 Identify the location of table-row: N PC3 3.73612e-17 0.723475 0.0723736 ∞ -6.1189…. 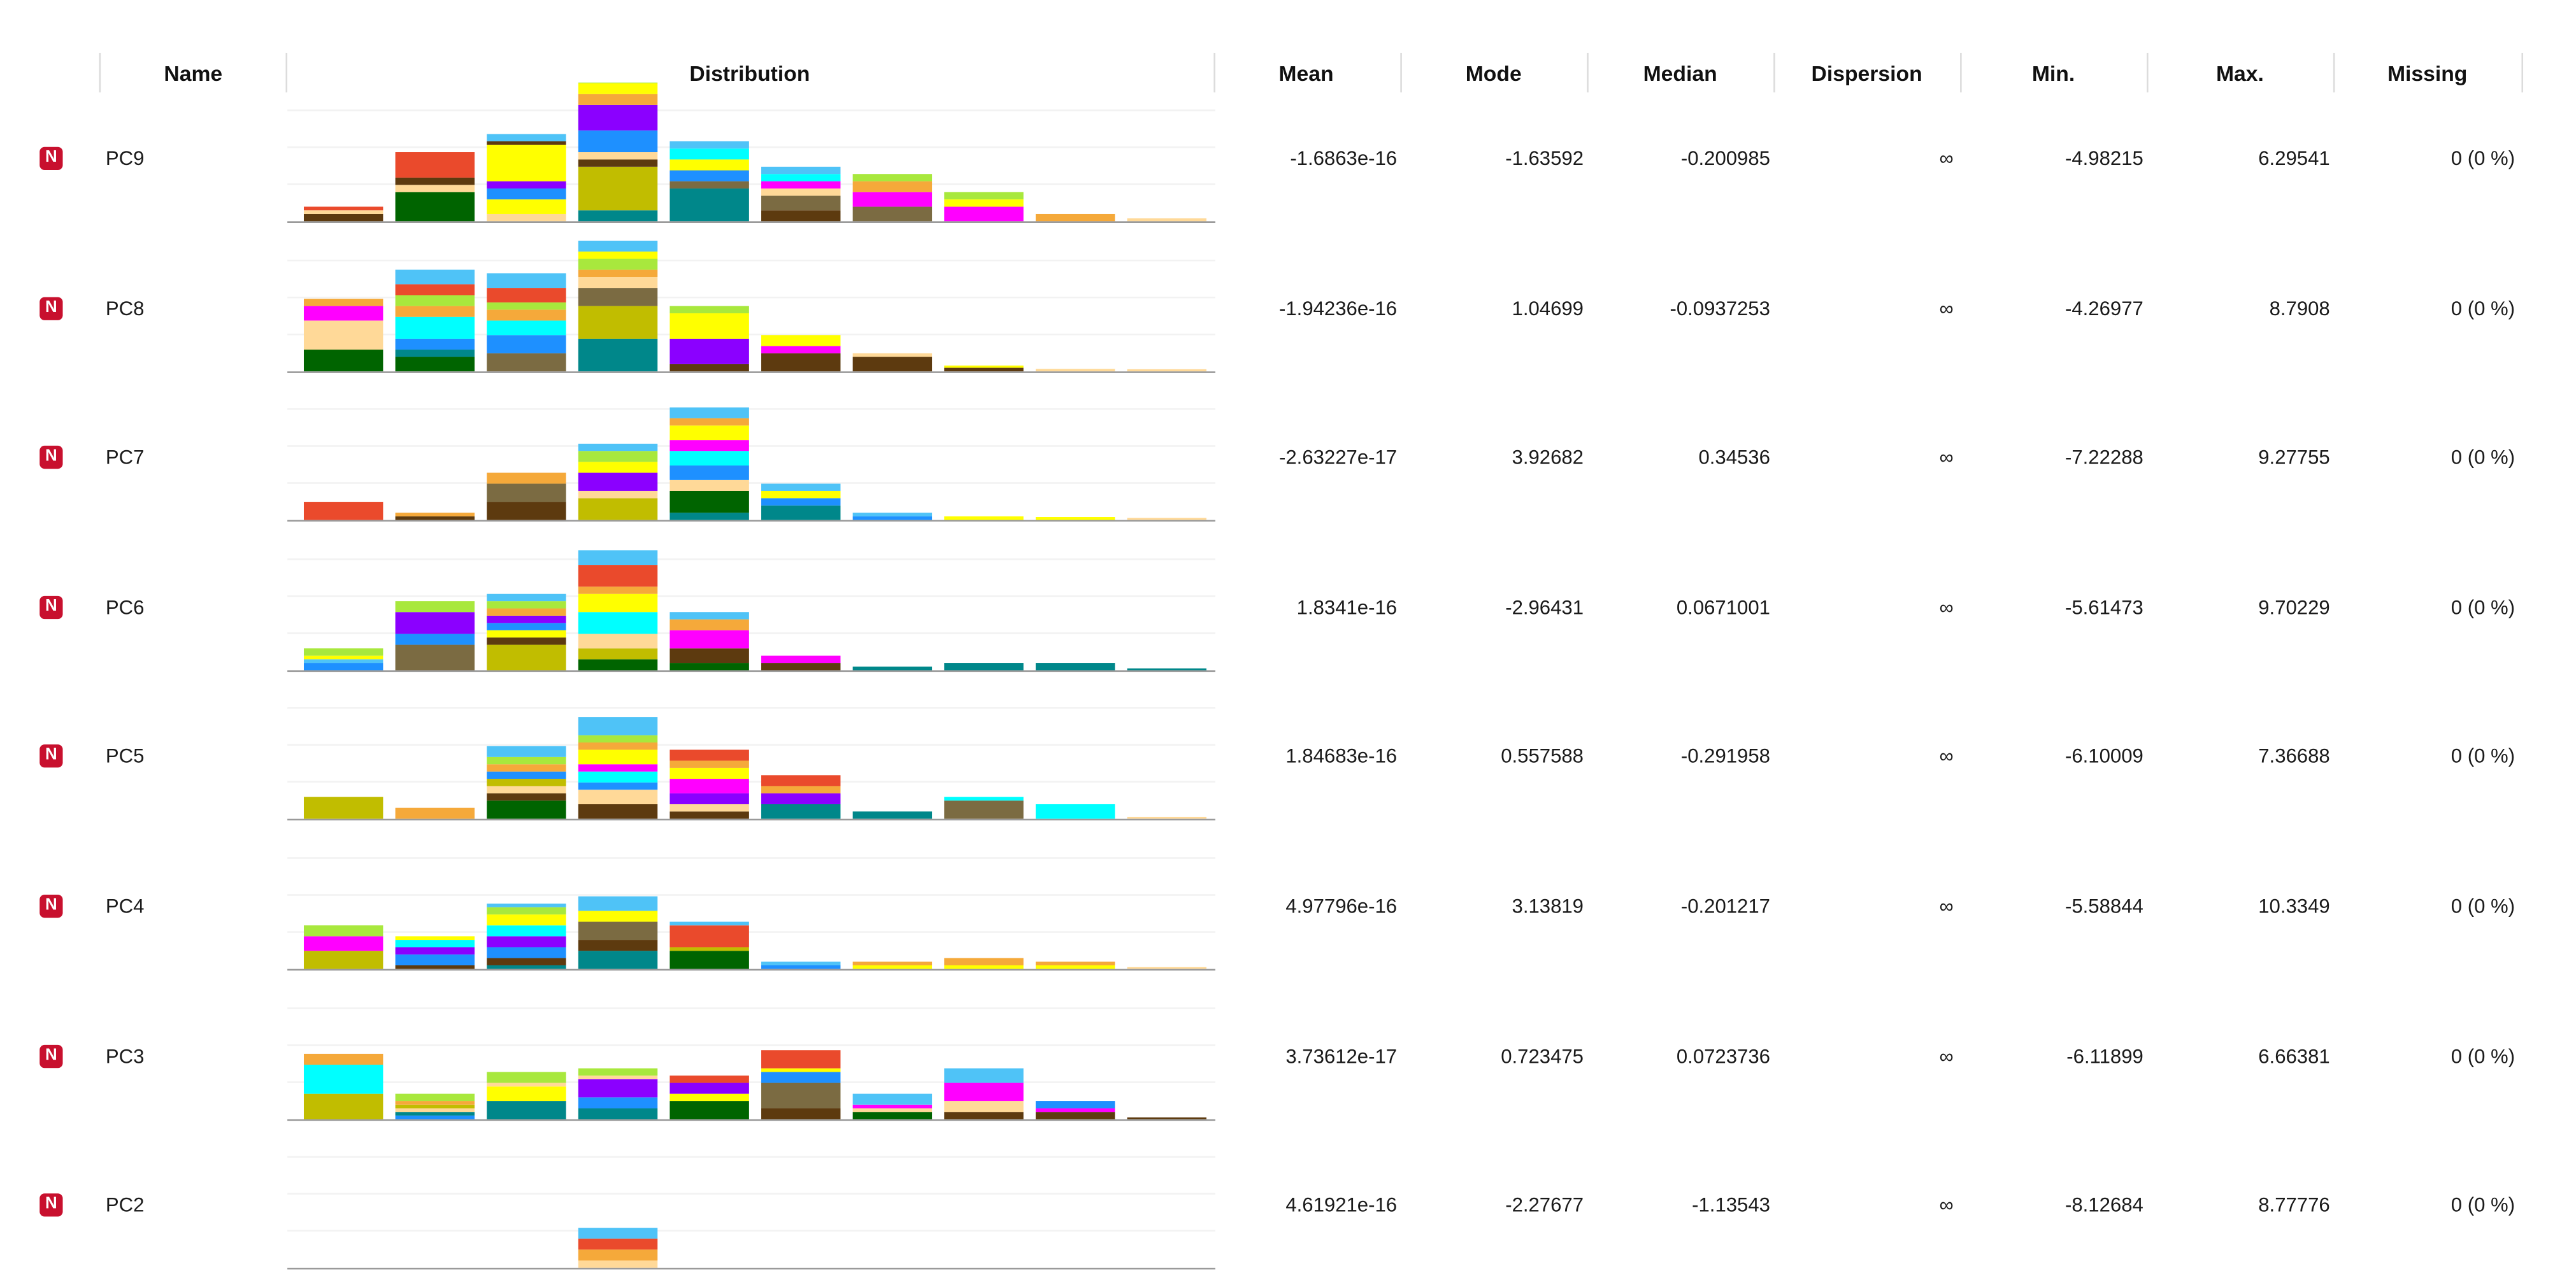
(1288, 1054).